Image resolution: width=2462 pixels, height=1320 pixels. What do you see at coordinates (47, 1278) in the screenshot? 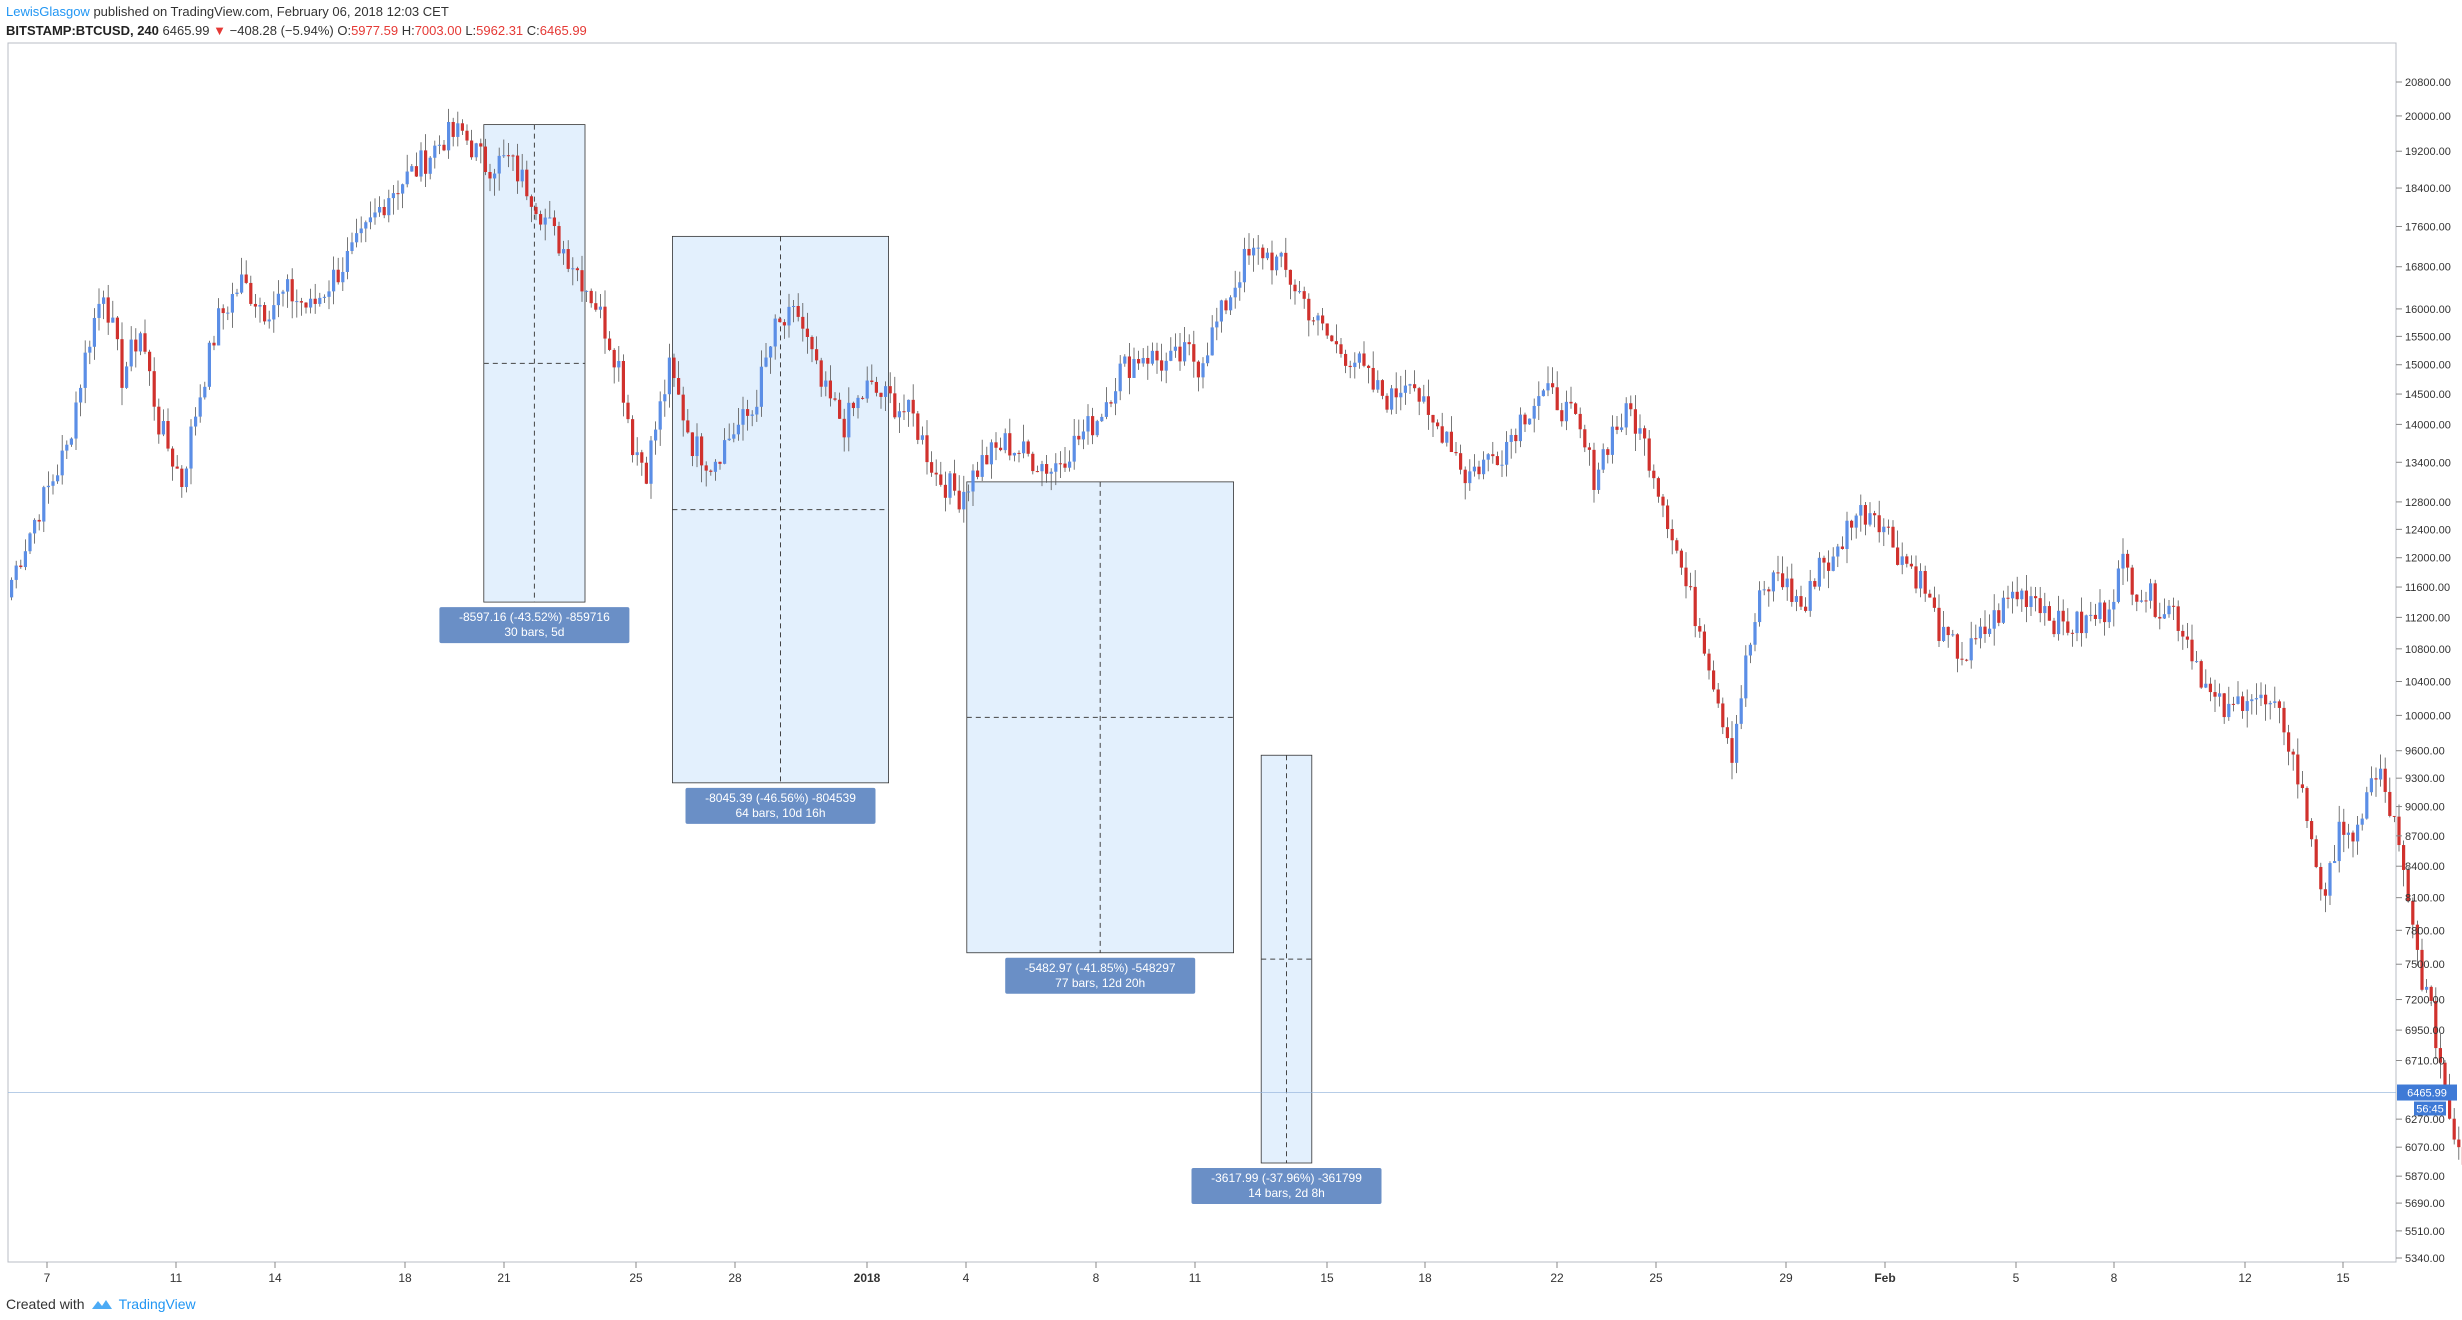
I see `x-tick-label: 7` at bounding box center [47, 1278].